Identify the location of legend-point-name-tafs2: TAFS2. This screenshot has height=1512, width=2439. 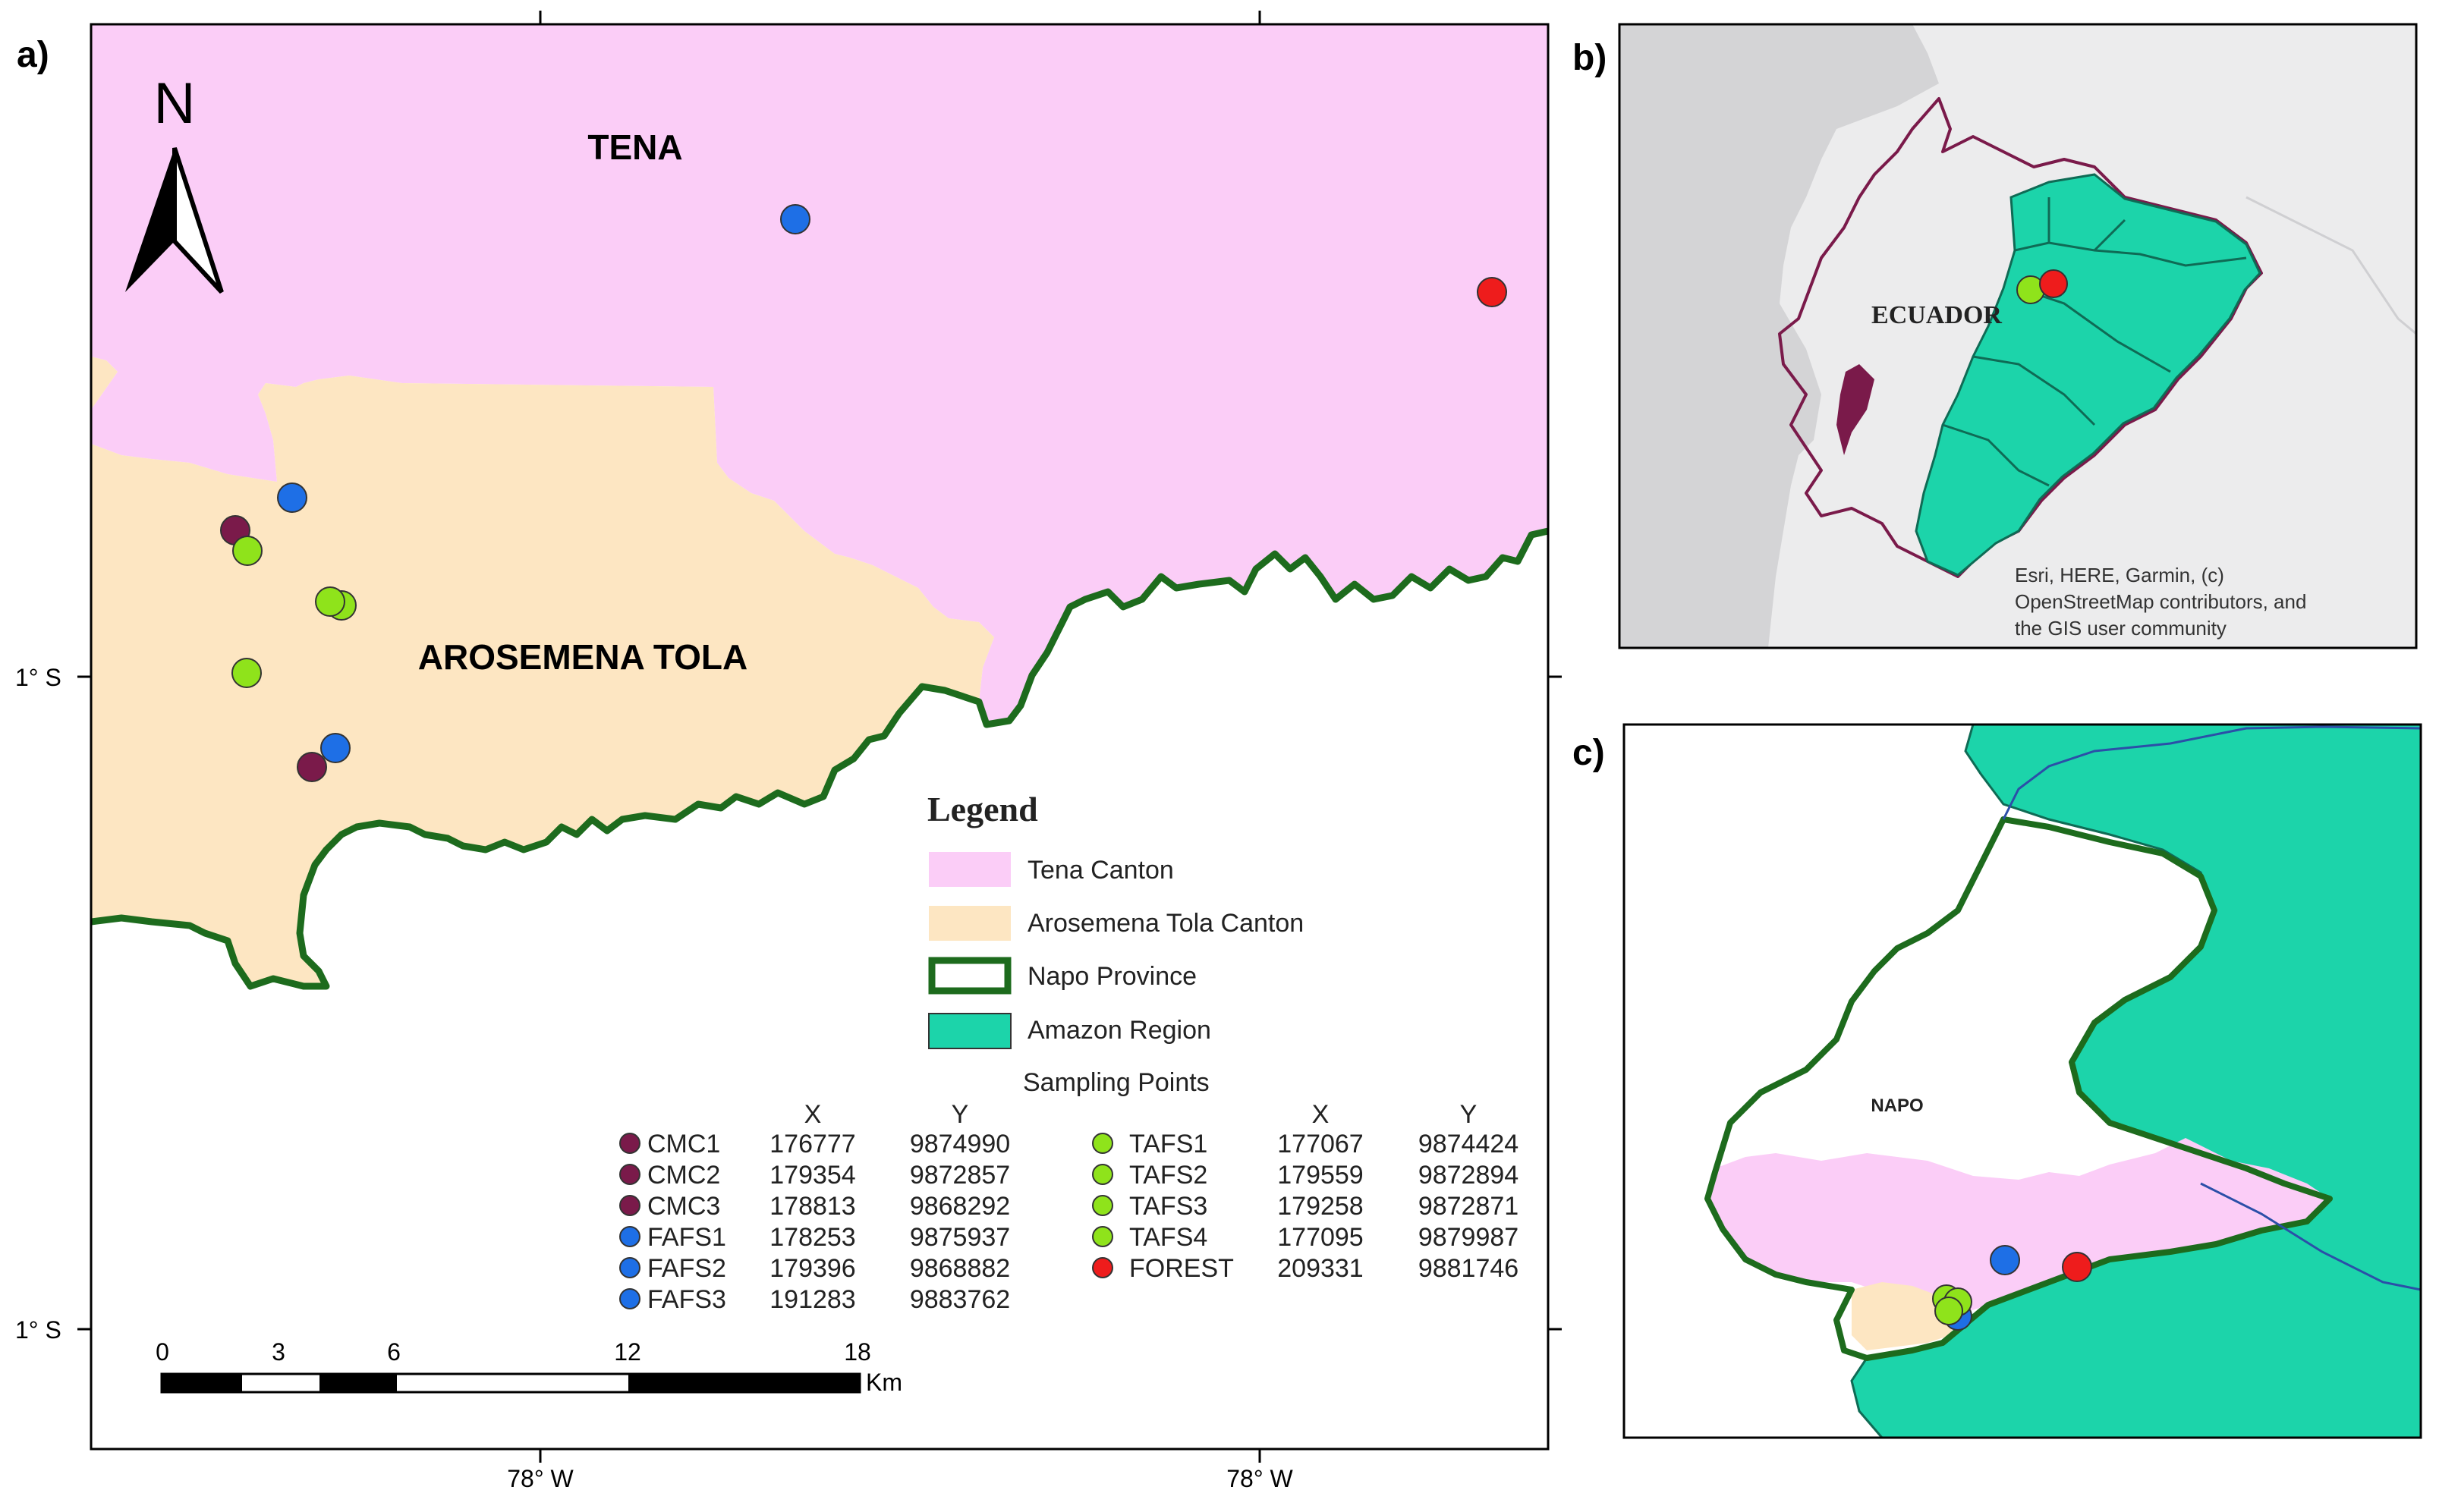
(1168, 1175).